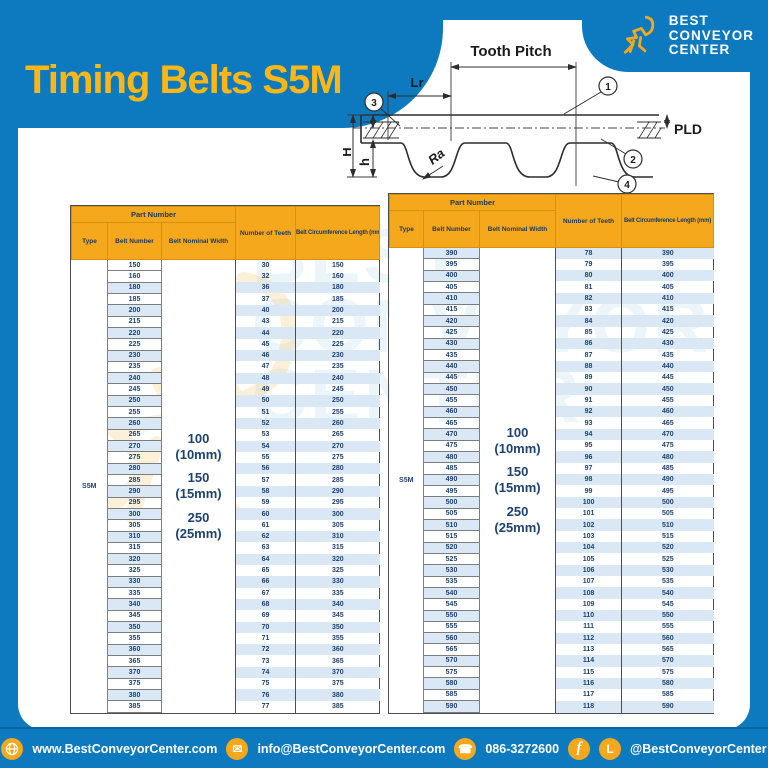  I want to click on teeth-cell: 92, so click(589, 412).